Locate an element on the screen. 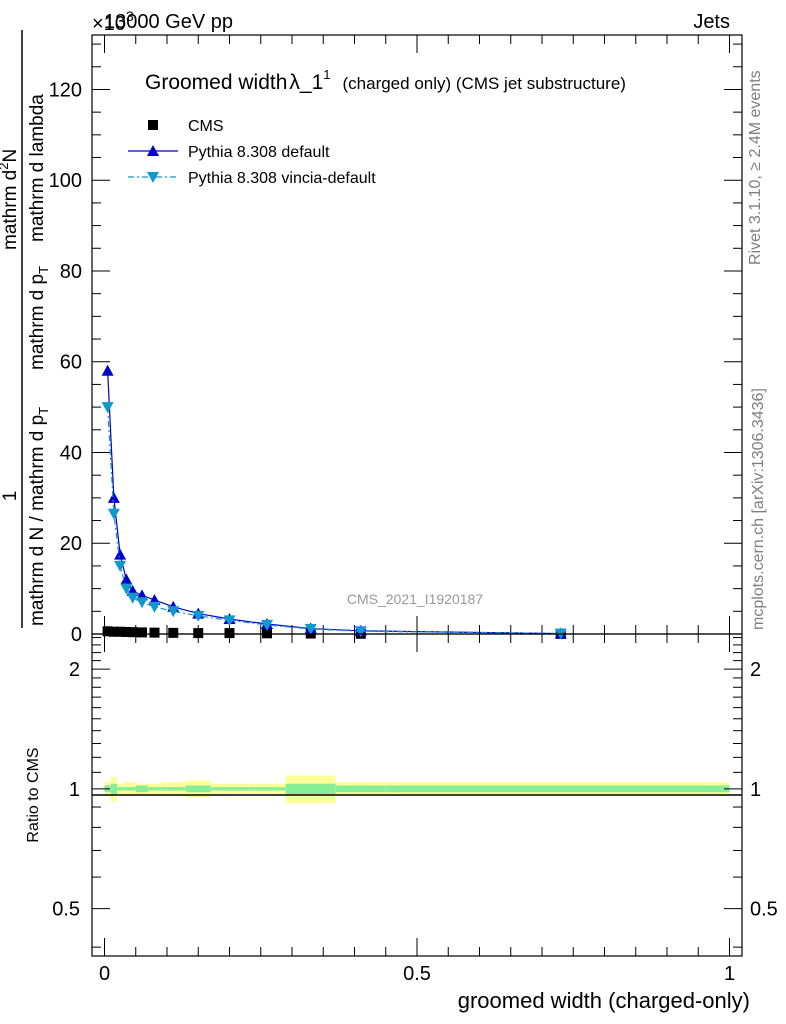 The image size is (786, 1024). category-label: Jets is located at coordinates (711, 22).